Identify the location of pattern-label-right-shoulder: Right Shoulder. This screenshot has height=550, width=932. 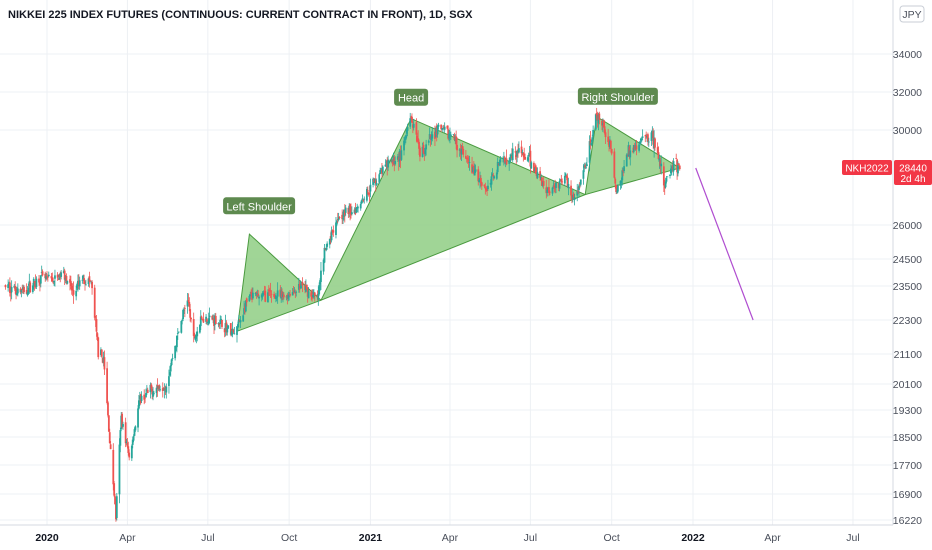
(617, 96).